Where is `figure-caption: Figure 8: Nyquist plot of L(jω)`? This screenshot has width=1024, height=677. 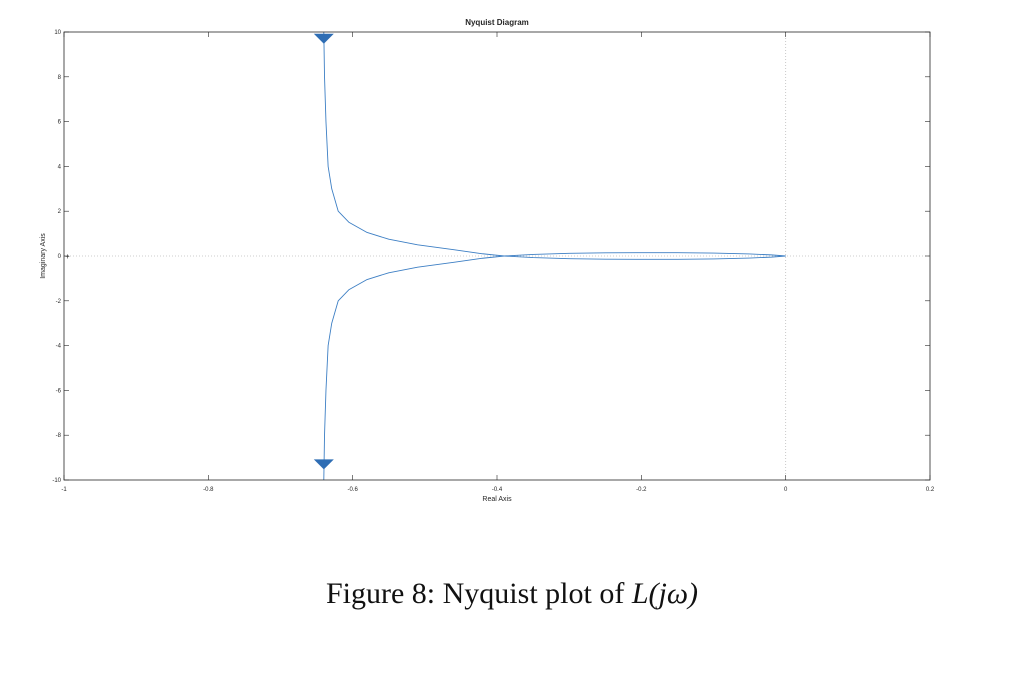
figure-caption: Figure 8: Nyquist plot of L(jω) is located at coordinates (512, 594).